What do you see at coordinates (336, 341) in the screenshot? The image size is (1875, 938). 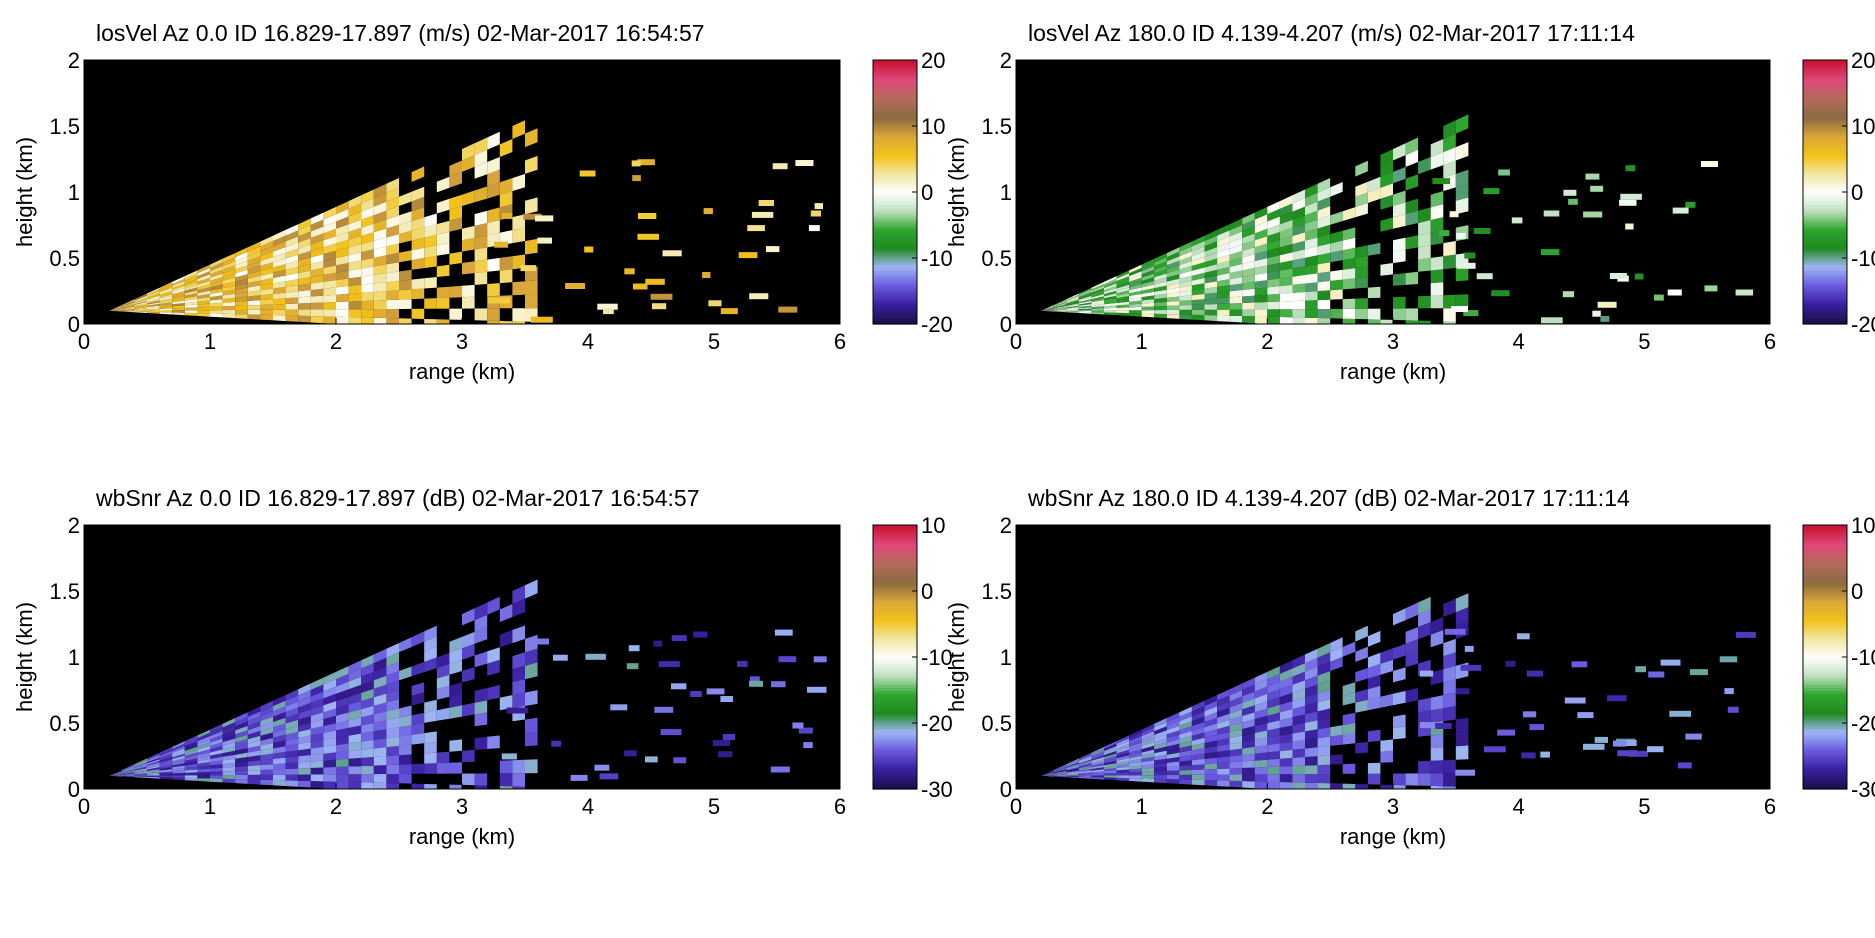 I see `x-tick-label: 2` at bounding box center [336, 341].